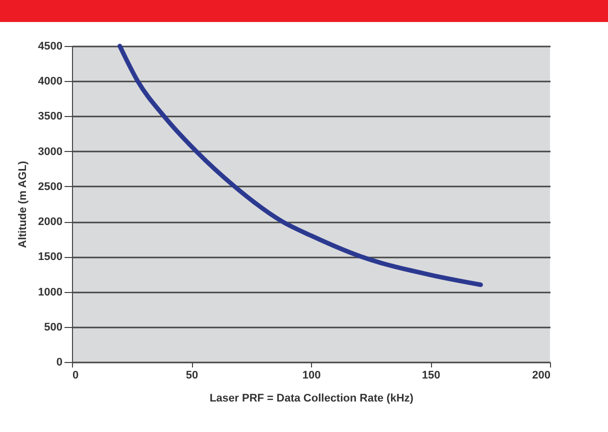 The width and height of the screenshot is (608, 432). I want to click on x-axis-title: Laser PRF = Data Collection Rate (kHz), so click(312, 398).